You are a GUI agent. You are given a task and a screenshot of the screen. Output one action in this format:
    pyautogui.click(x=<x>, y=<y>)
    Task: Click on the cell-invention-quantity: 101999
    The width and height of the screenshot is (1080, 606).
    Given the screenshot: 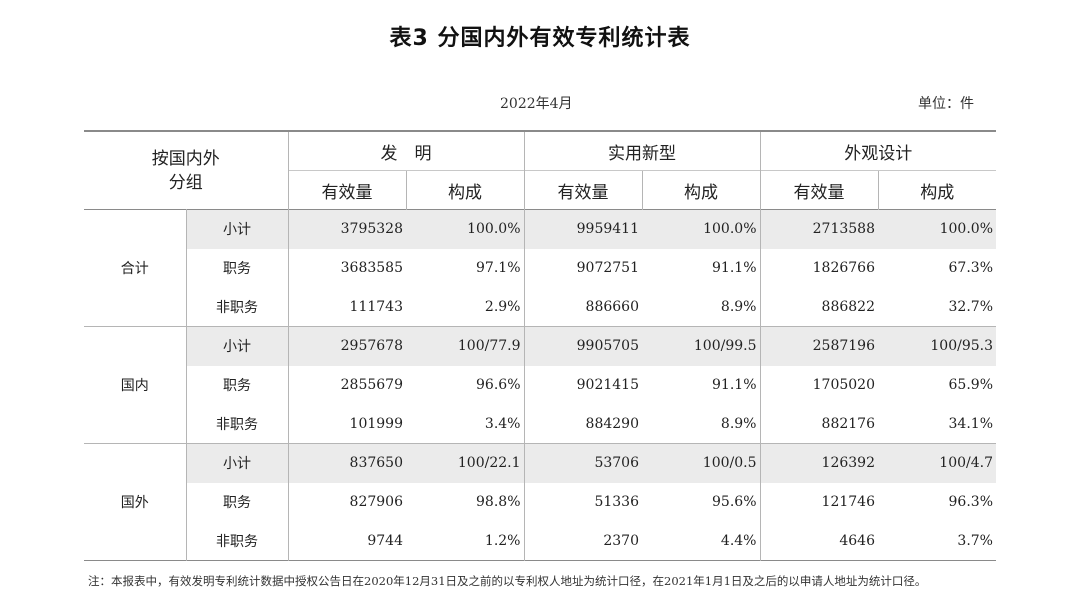 What is the action you would take?
    pyautogui.click(x=376, y=423)
    